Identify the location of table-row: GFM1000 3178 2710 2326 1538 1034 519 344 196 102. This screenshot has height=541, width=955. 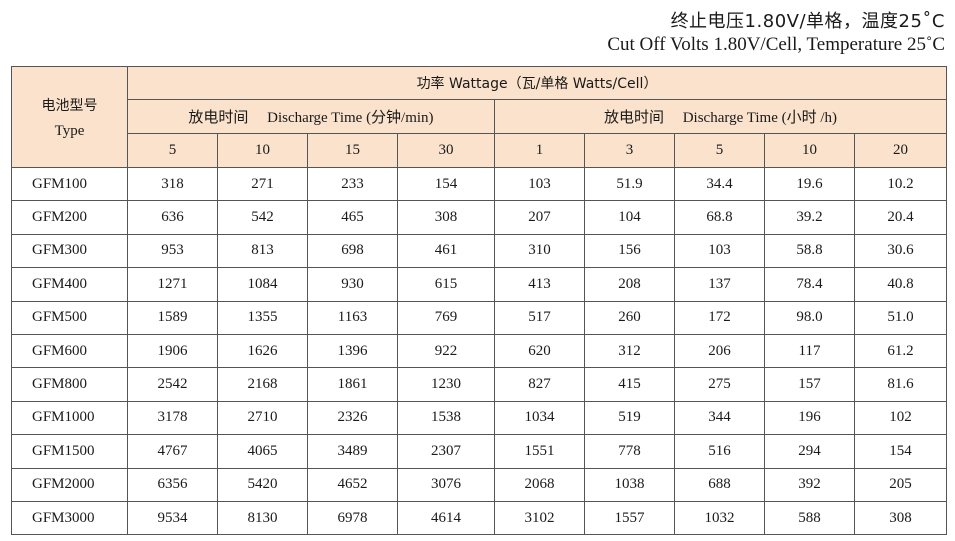
(479, 418).